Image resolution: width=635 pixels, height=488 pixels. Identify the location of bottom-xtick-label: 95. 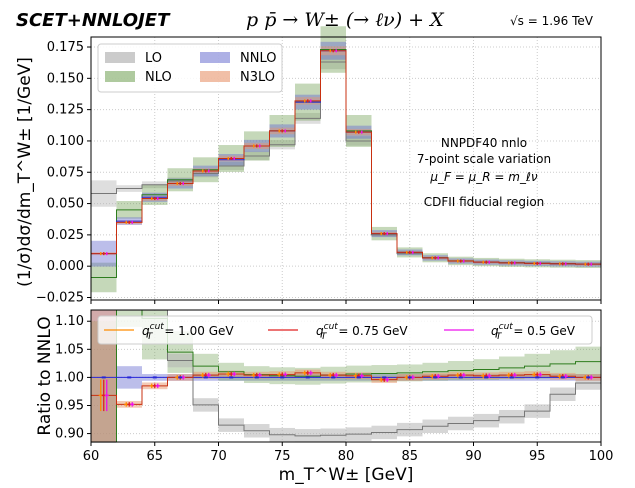
(537, 456).